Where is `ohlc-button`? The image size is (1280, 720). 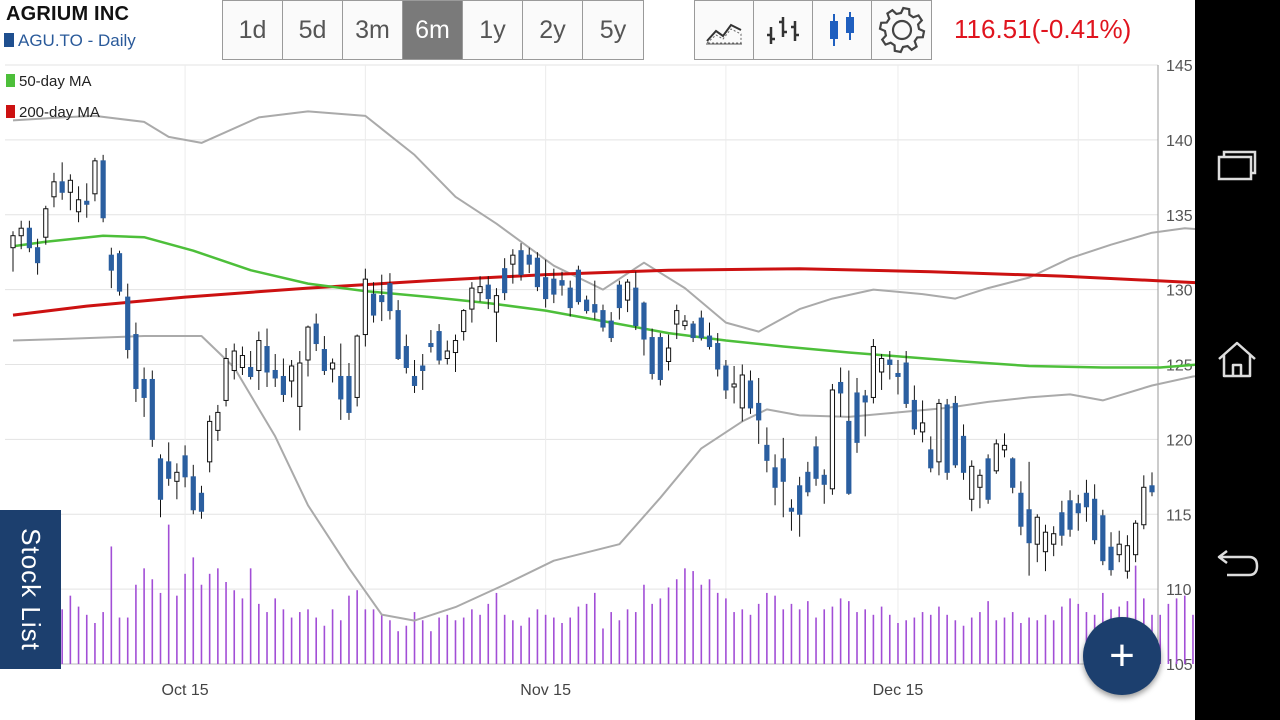 ohlc-button is located at coordinates (783, 30).